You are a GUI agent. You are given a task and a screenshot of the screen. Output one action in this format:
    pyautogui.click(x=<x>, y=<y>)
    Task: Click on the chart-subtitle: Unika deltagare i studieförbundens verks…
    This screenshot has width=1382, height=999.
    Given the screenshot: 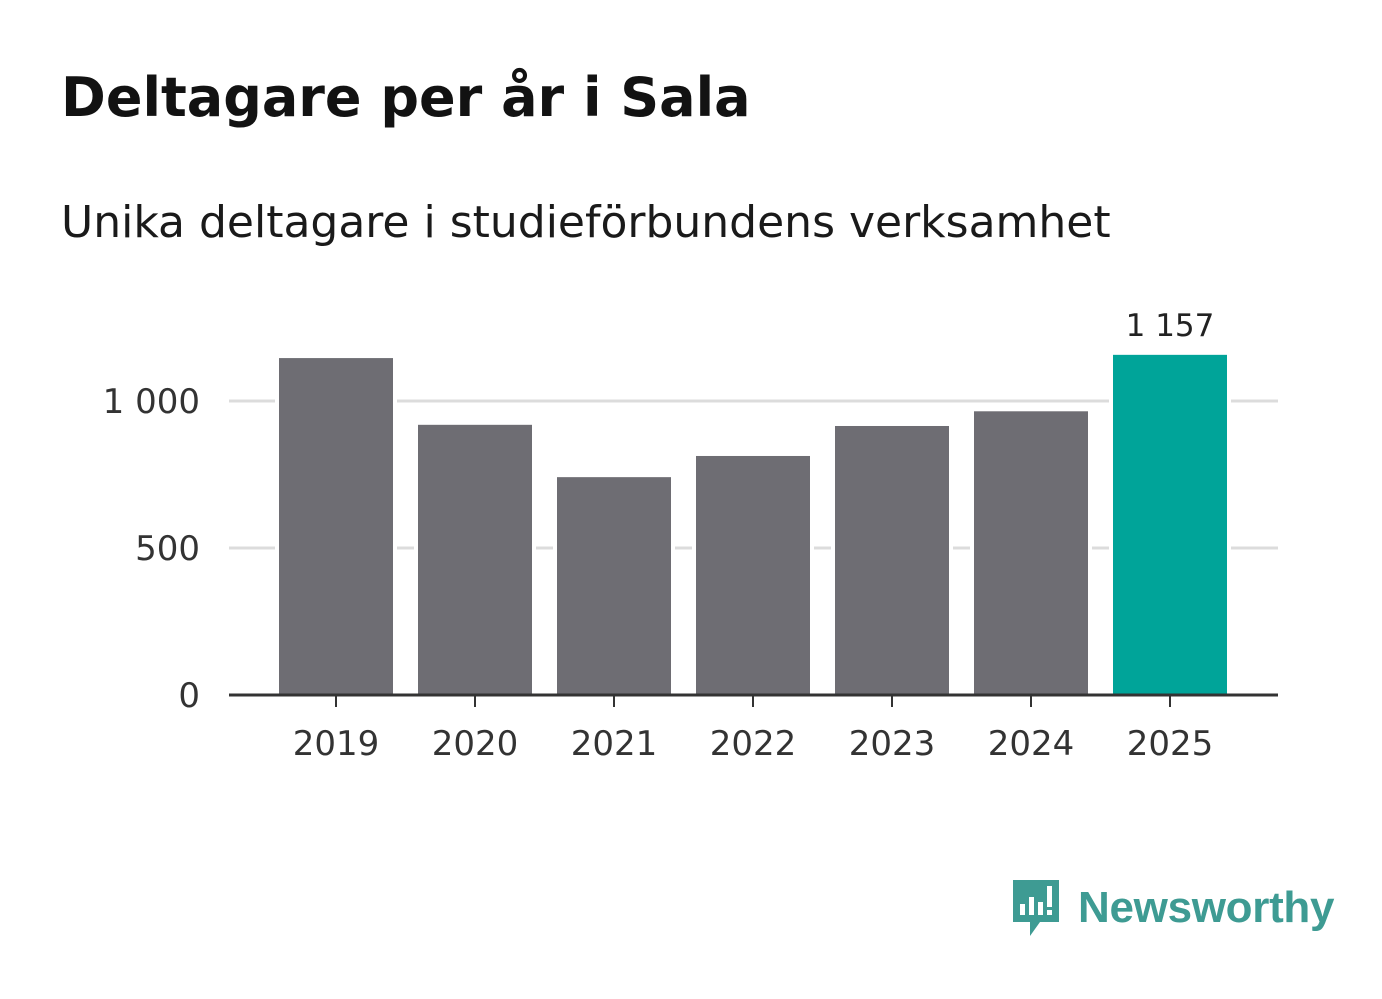 What is the action you would take?
    pyautogui.click(x=586, y=222)
    